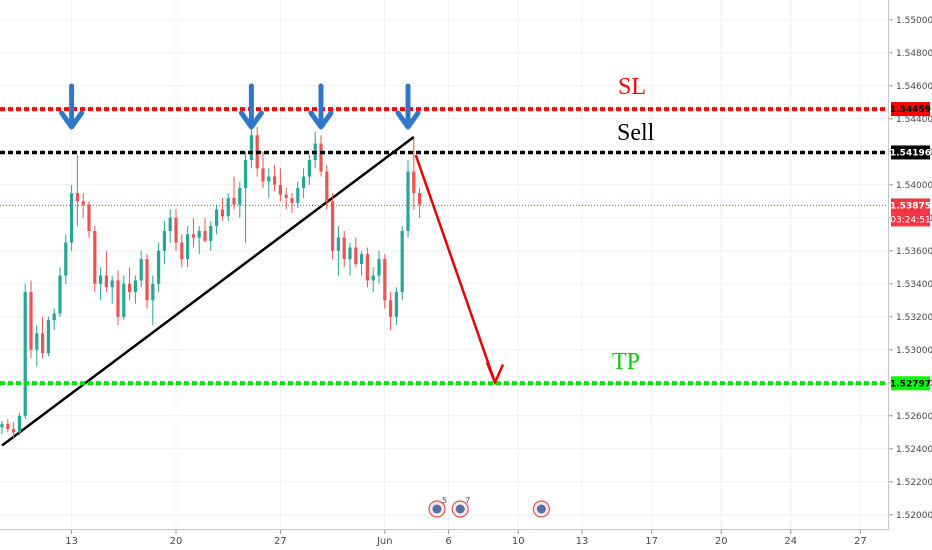 This screenshot has width=932, height=550. I want to click on countdown-text: 03:24:51, so click(910, 220).